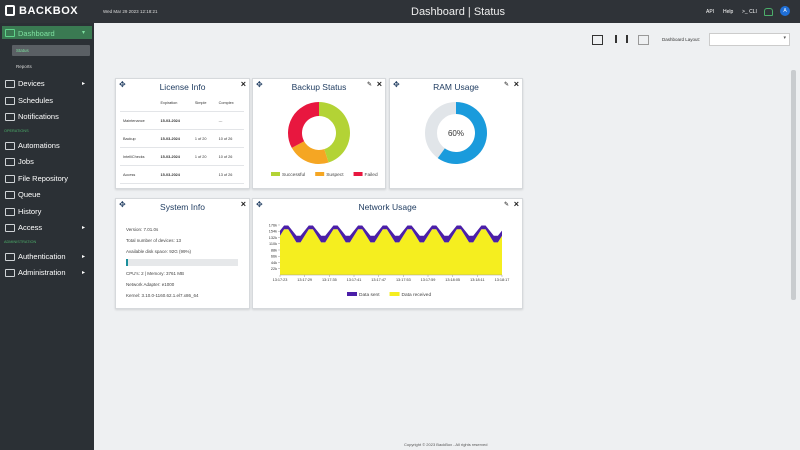 Image resolution: width=800 pixels, height=450 pixels. Describe the element at coordinates (203, 103) in the screenshot. I see `column-header: Simple` at that location.